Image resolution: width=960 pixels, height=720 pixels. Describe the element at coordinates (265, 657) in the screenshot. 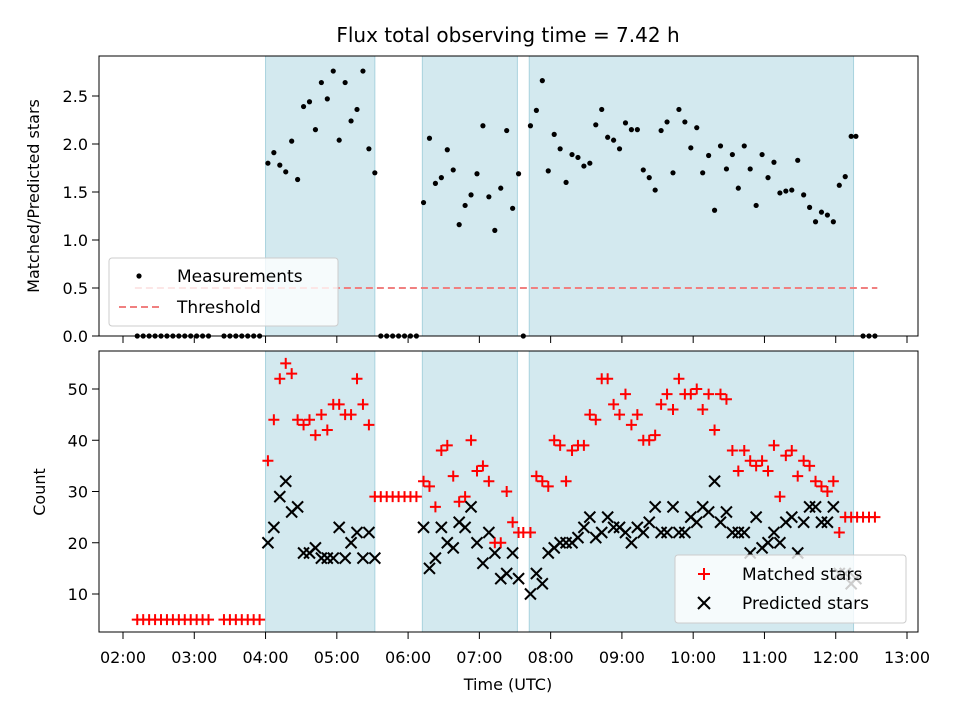

I see `bottom-x-tick-label: 04:00` at that location.